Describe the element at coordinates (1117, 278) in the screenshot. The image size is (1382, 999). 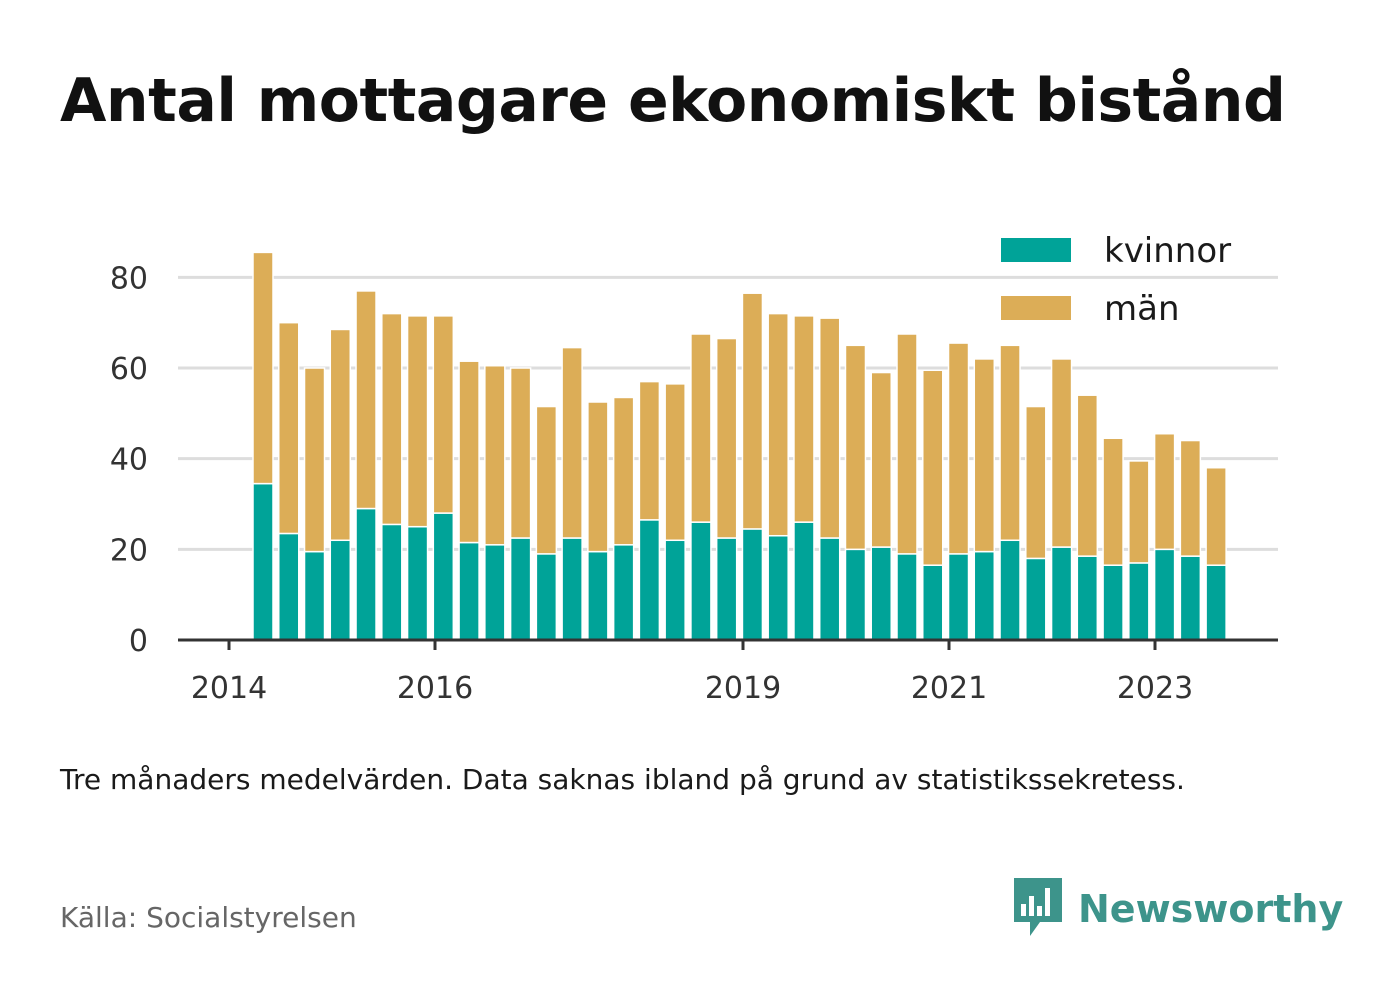
I see `legend: kvinnor män` at that location.